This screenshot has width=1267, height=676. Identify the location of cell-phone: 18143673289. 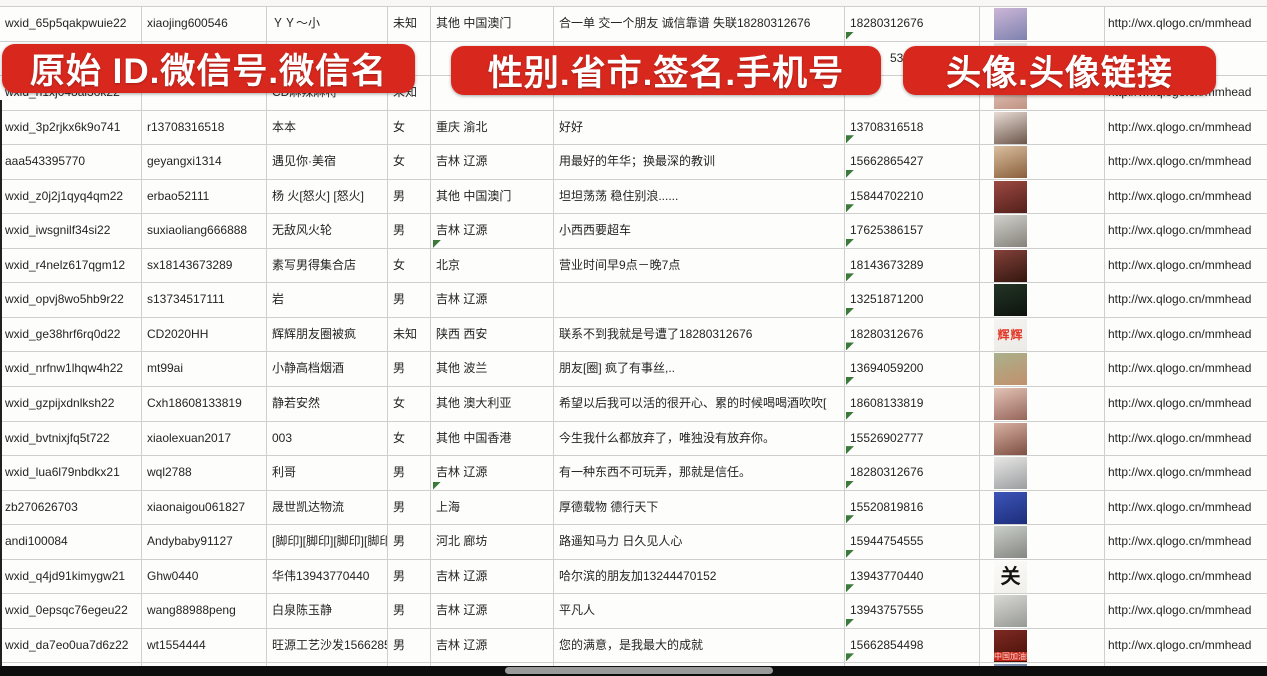
(912, 265).